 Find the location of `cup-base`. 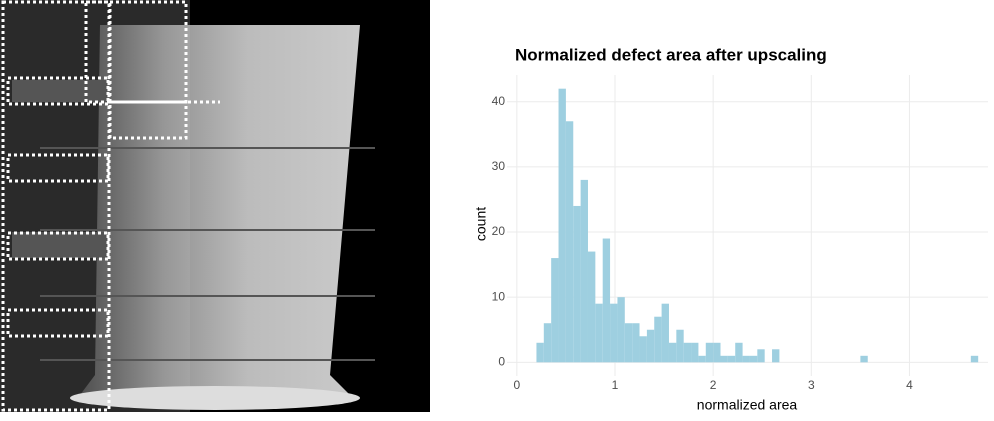

cup-base is located at coordinates (215, 398).